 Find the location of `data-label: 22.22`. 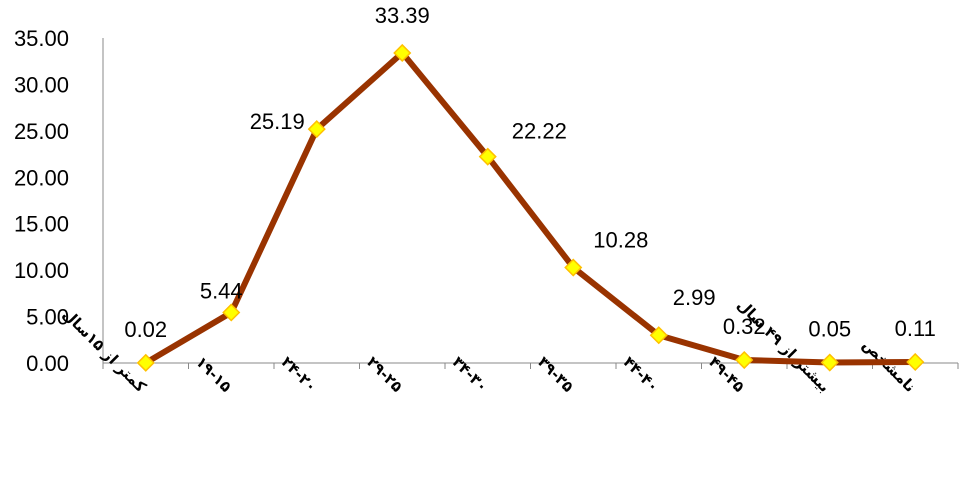

data-label: 22.22 is located at coordinates (539, 131).